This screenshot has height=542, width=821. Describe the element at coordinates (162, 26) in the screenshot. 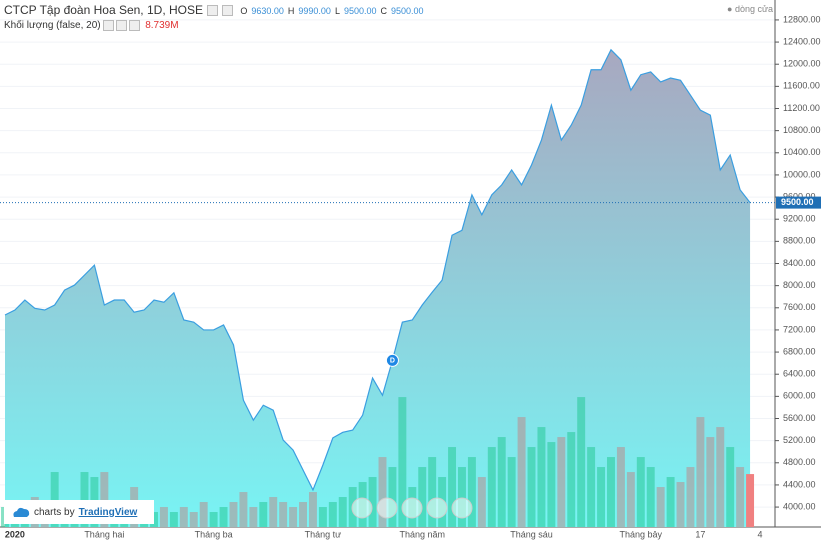

I see `volume-last: 8.739M` at that location.